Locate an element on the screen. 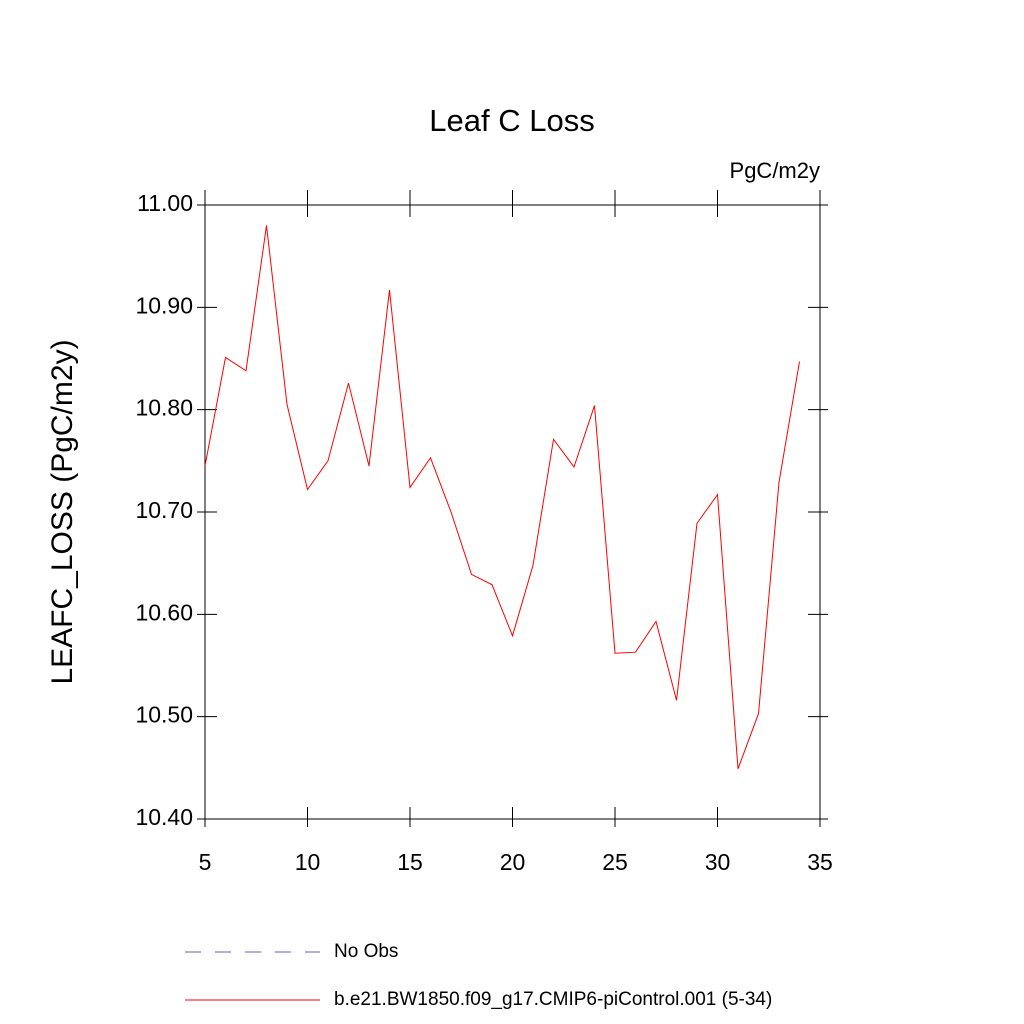  chart-title: Leaf C Loss is located at coordinates (511, 120).